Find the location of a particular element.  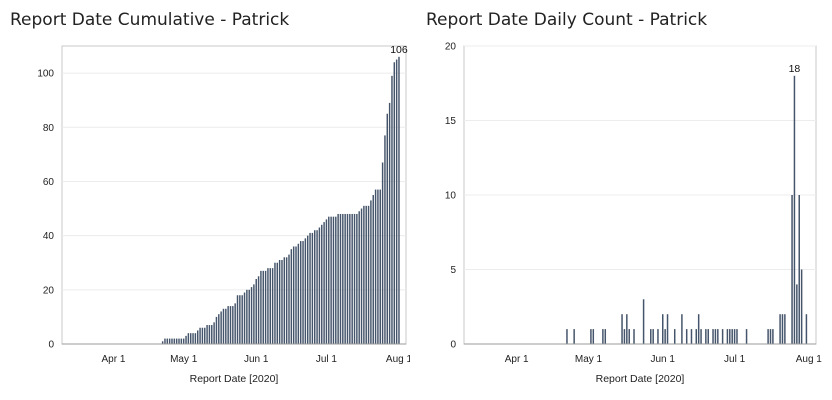

x-tick-label: Apr 1 is located at coordinates (517, 359).